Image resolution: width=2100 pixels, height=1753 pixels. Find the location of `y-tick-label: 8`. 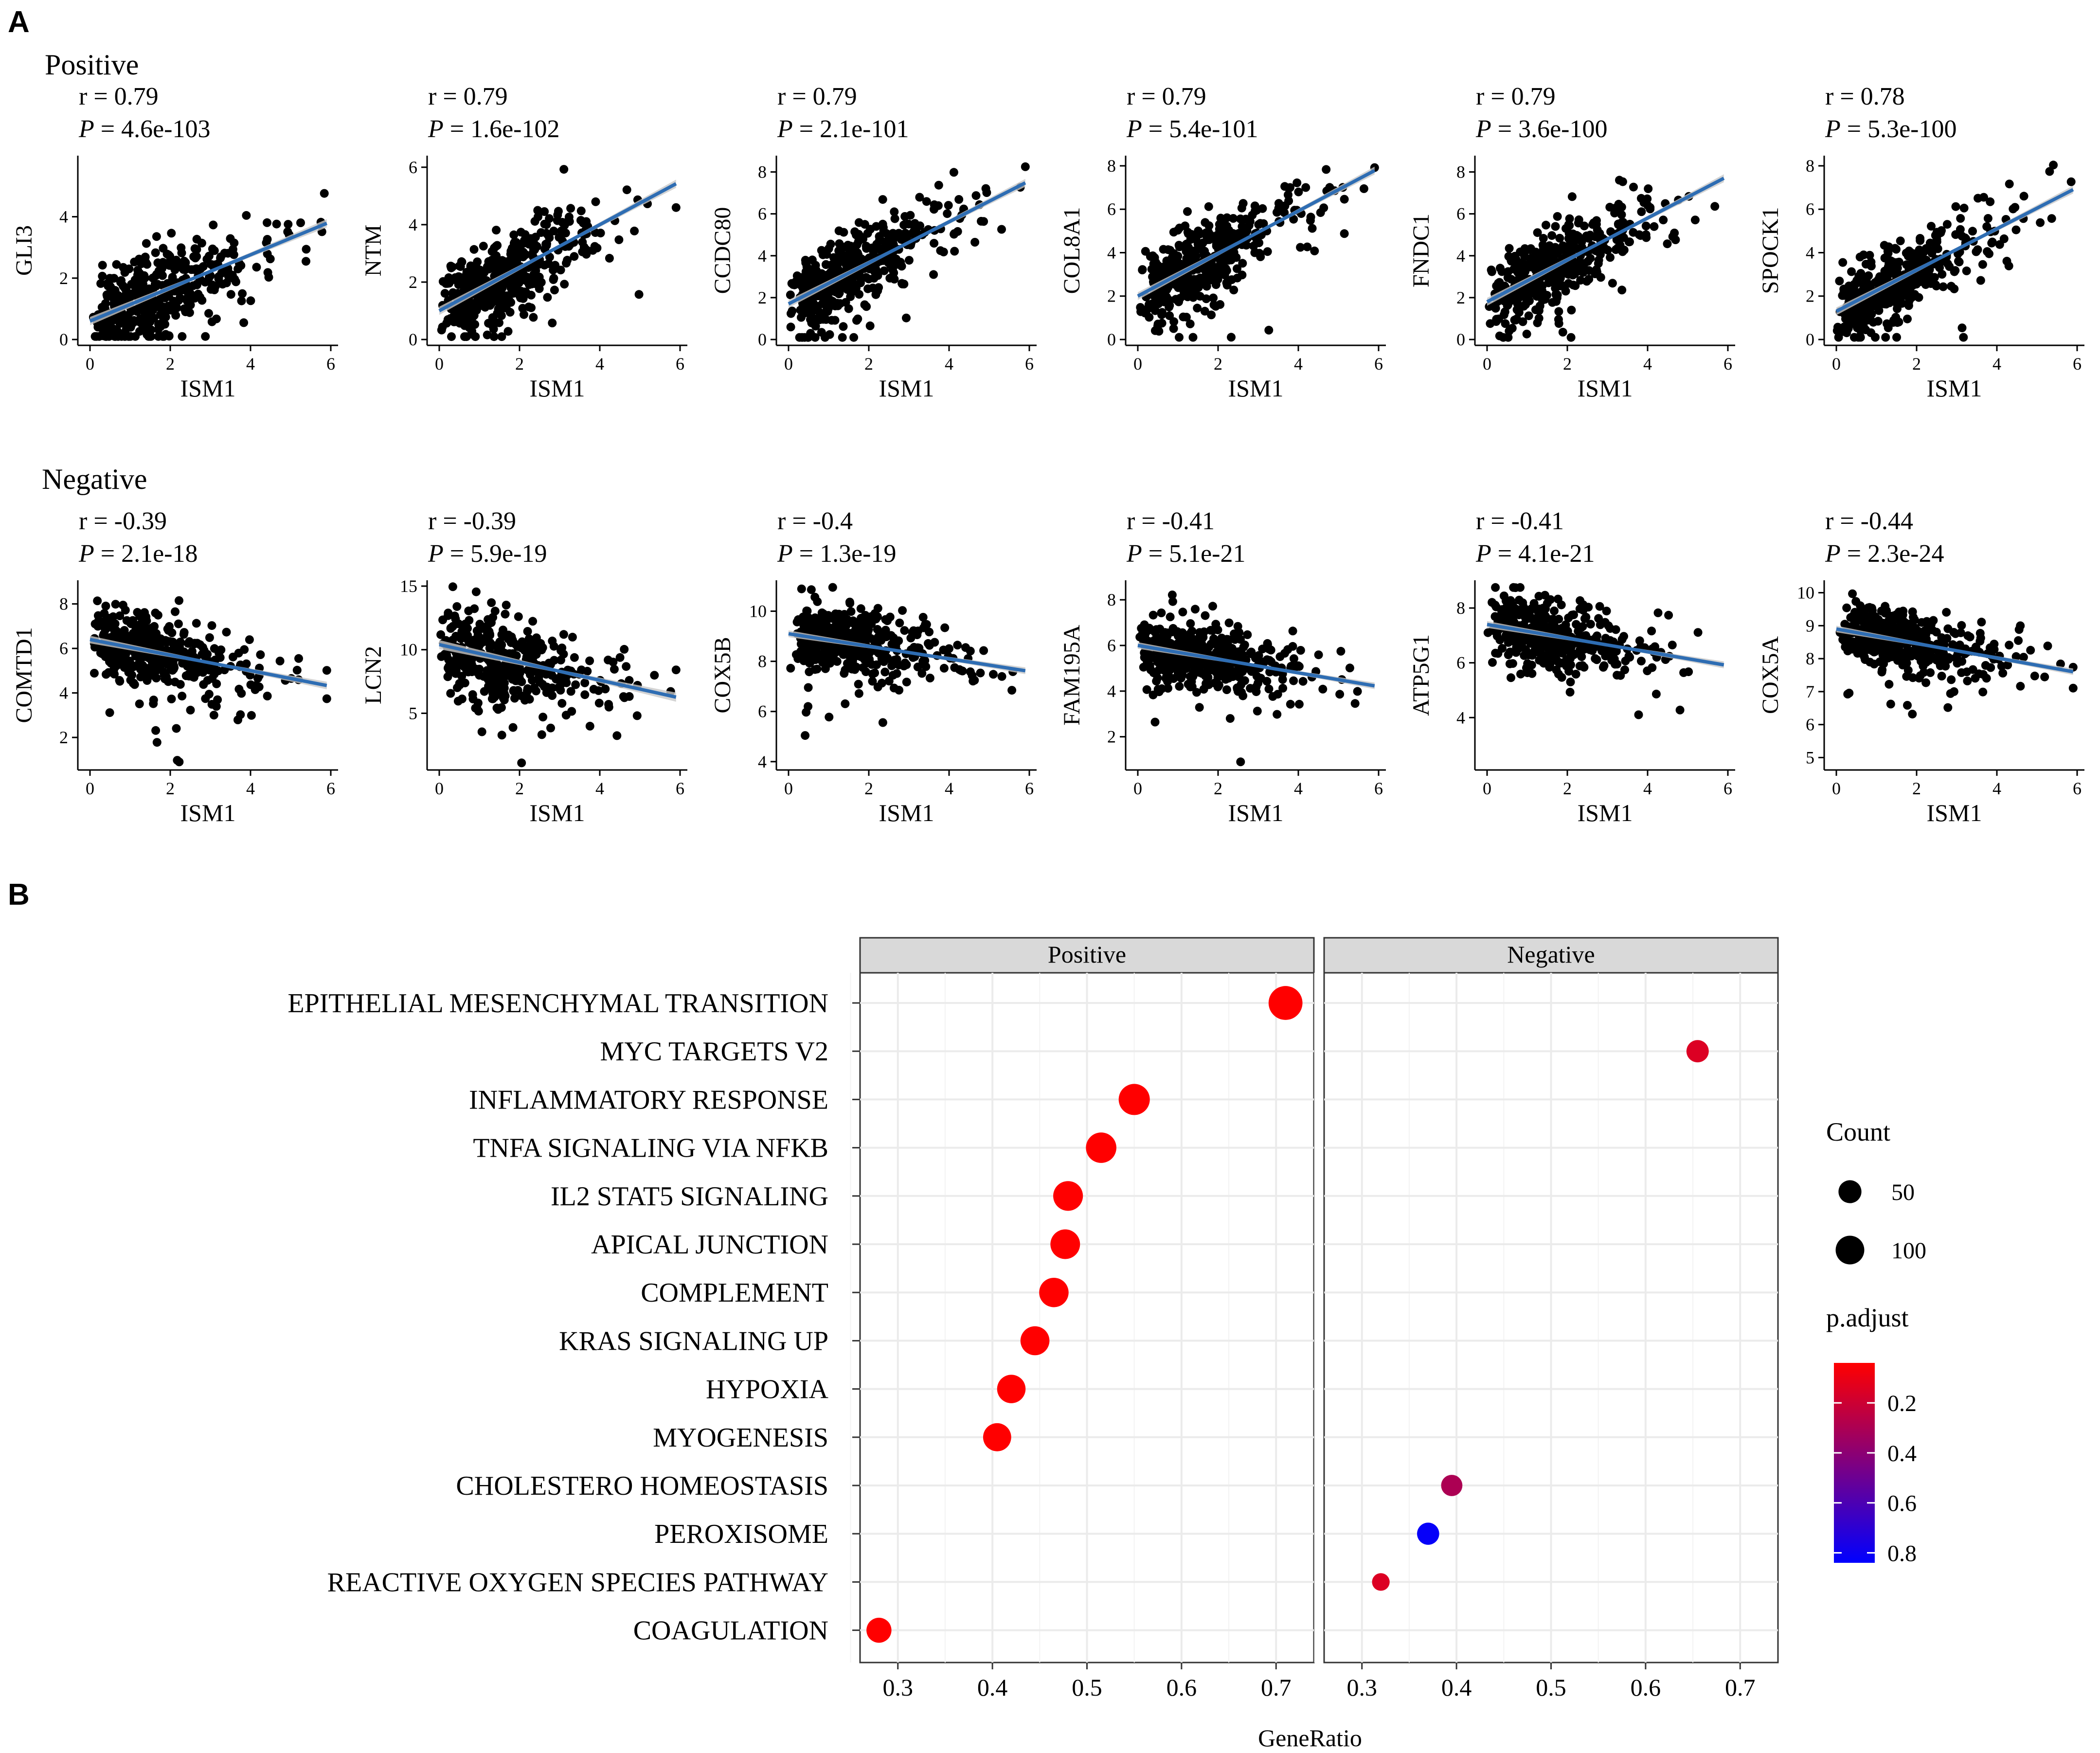

y-tick-label: 8 is located at coordinates (1460, 172).